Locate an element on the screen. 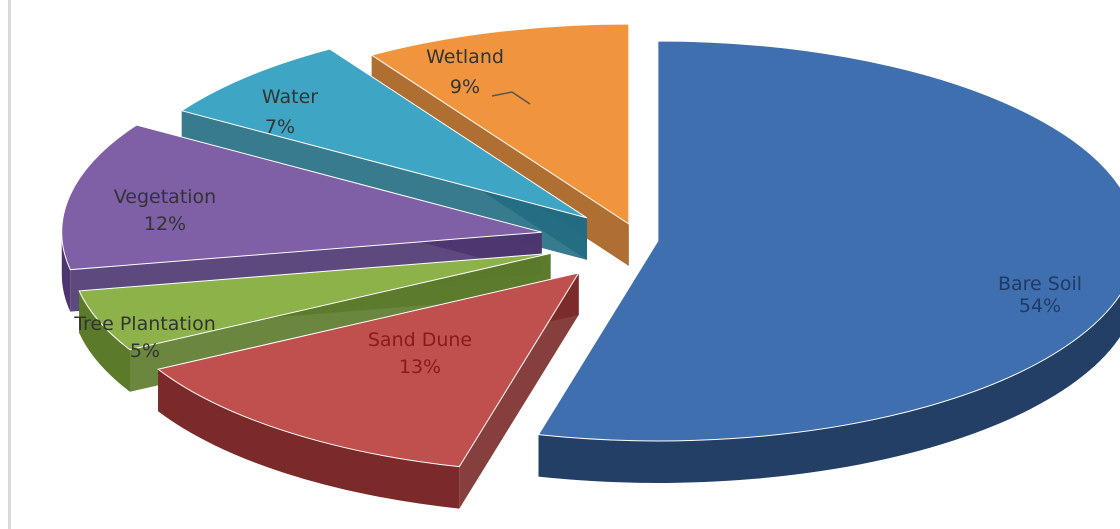 The width and height of the screenshot is (1120, 529). wetland-leader-line is located at coordinates (511, 98).